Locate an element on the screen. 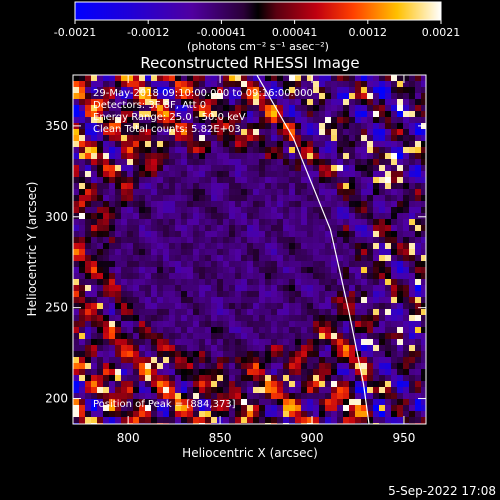  colorbar-units: (photons cm⁻² s⁻¹ asec⁻²) is located at coordinates (258, 46).